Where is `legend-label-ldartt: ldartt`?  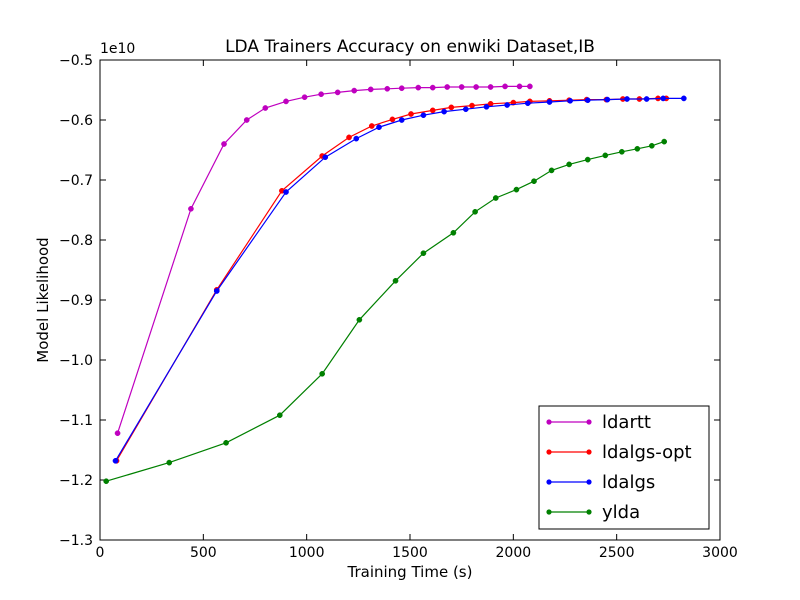 legend-label-ldartt: ldartt is located at coordinates (626, 422).